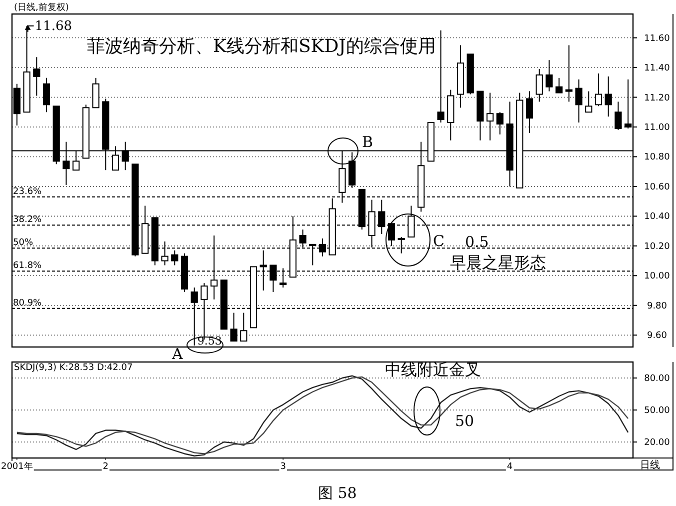 The image size is (676, 506). What do you see at coordinates (498, 262) in the screenshot?
I see `annotation: 早晨之星形态` at bounding box center [498, 262].